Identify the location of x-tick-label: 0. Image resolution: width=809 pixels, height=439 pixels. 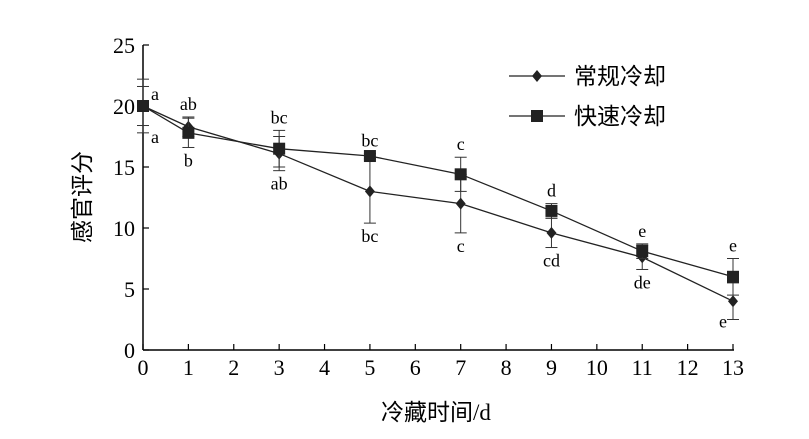
(143, 367).